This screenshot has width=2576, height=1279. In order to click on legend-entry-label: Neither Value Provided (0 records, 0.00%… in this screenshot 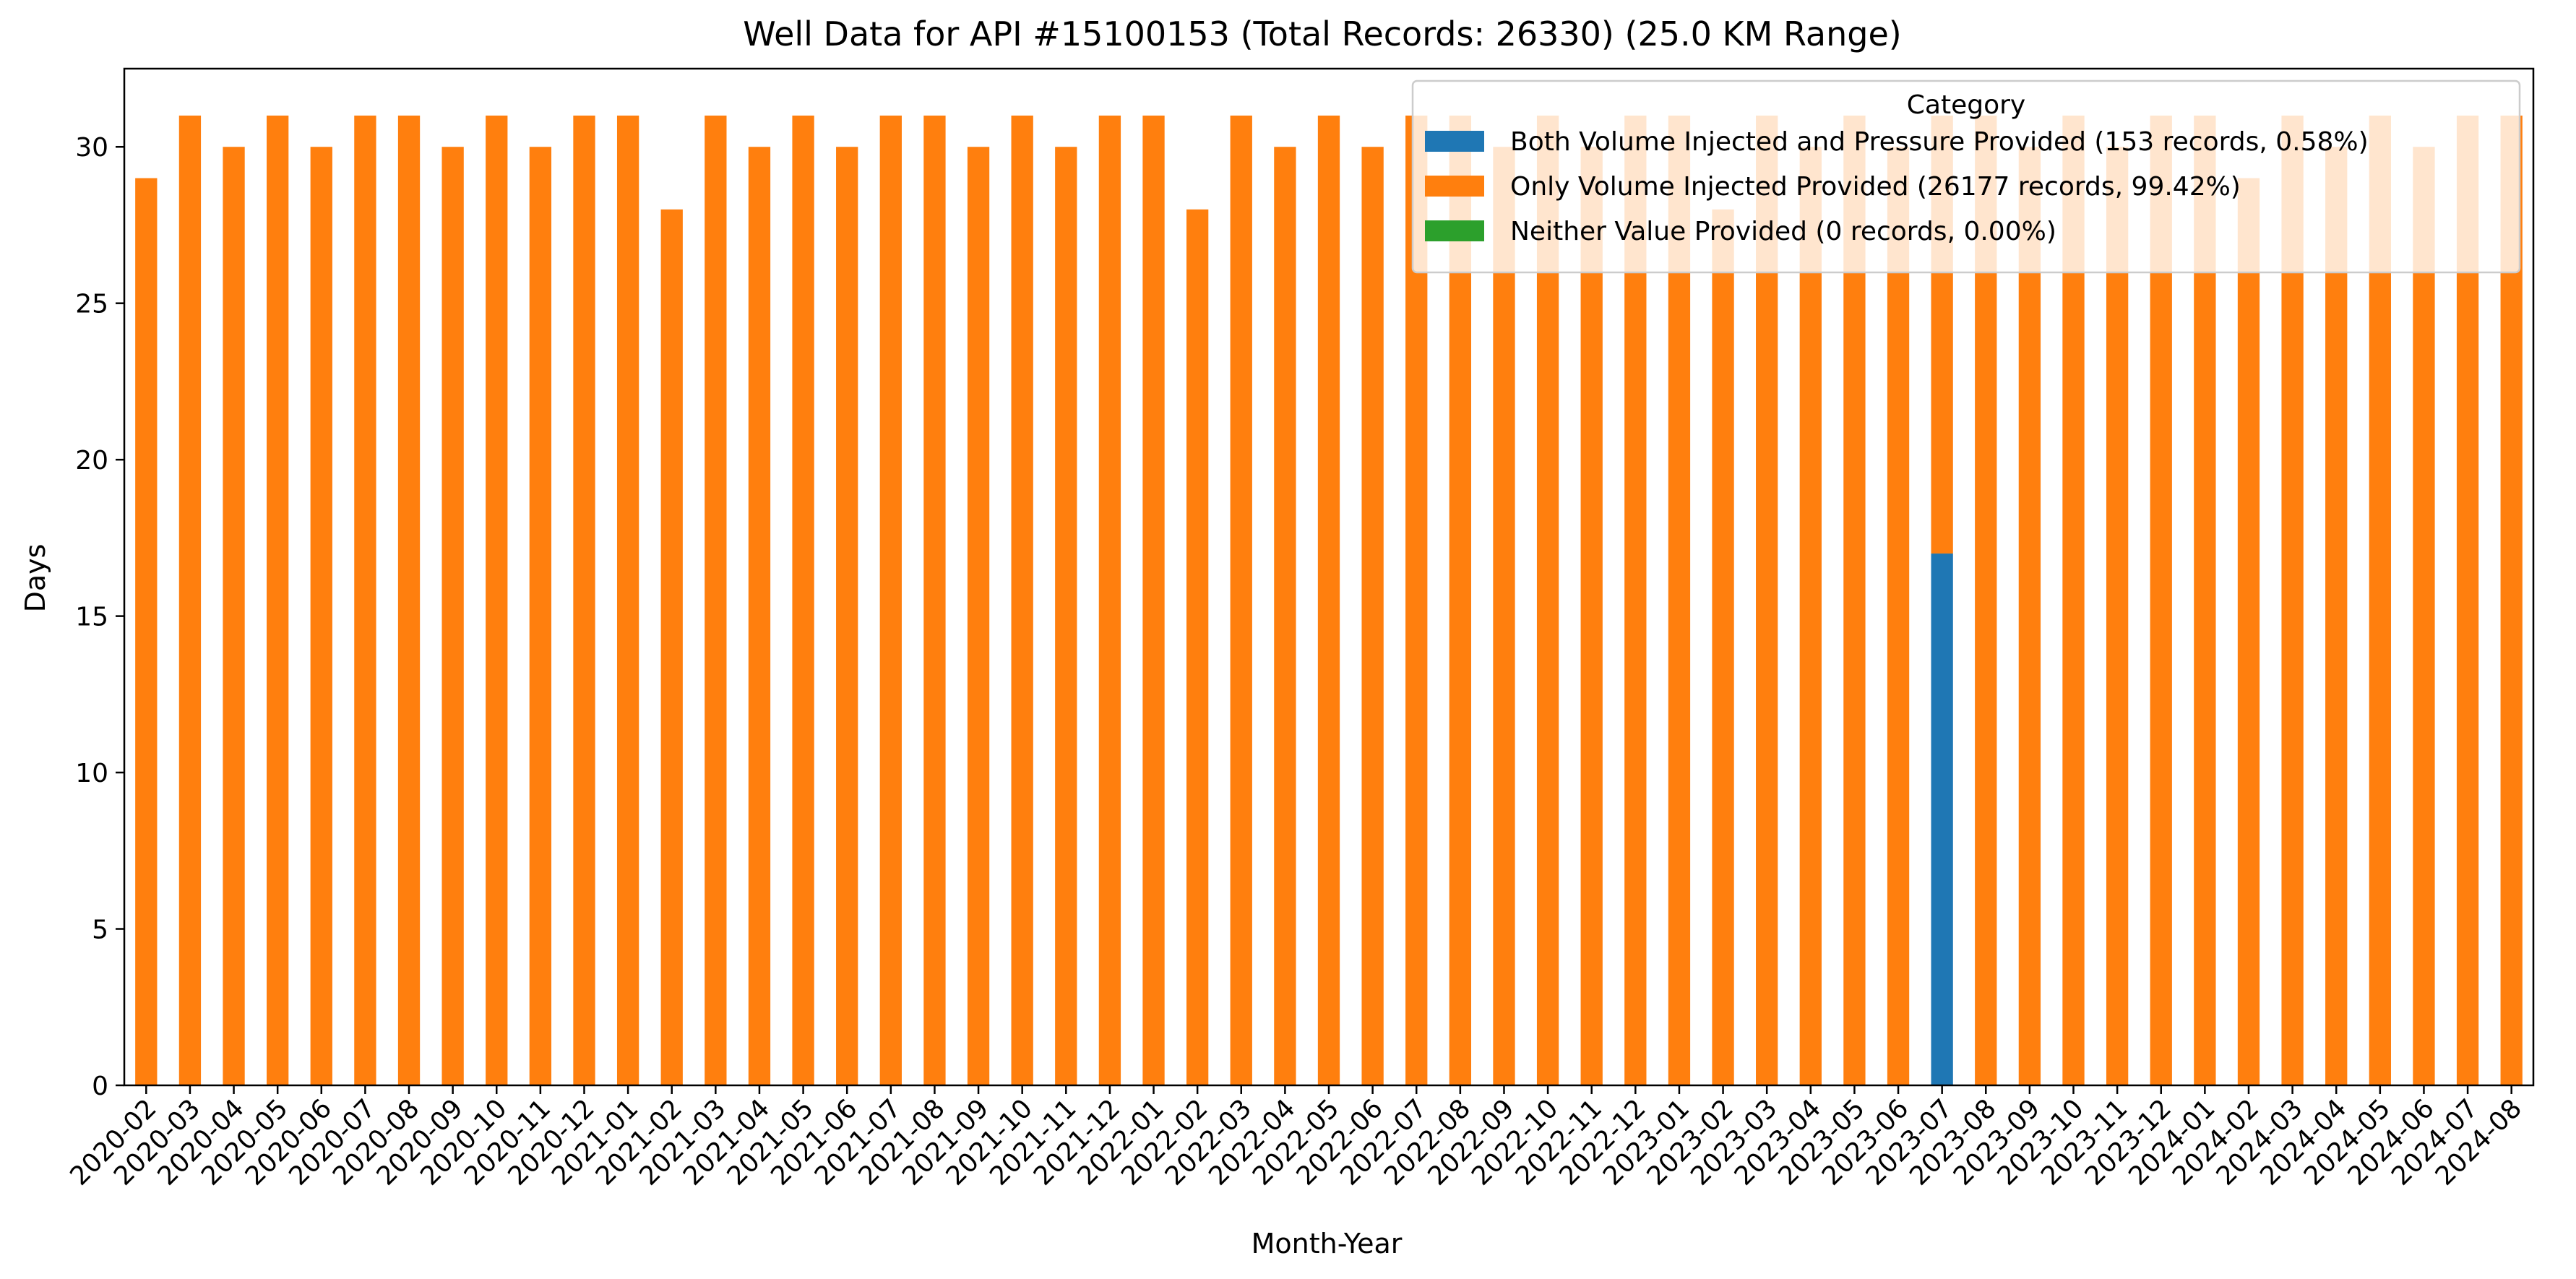, I will do `click(1783, 231)`.